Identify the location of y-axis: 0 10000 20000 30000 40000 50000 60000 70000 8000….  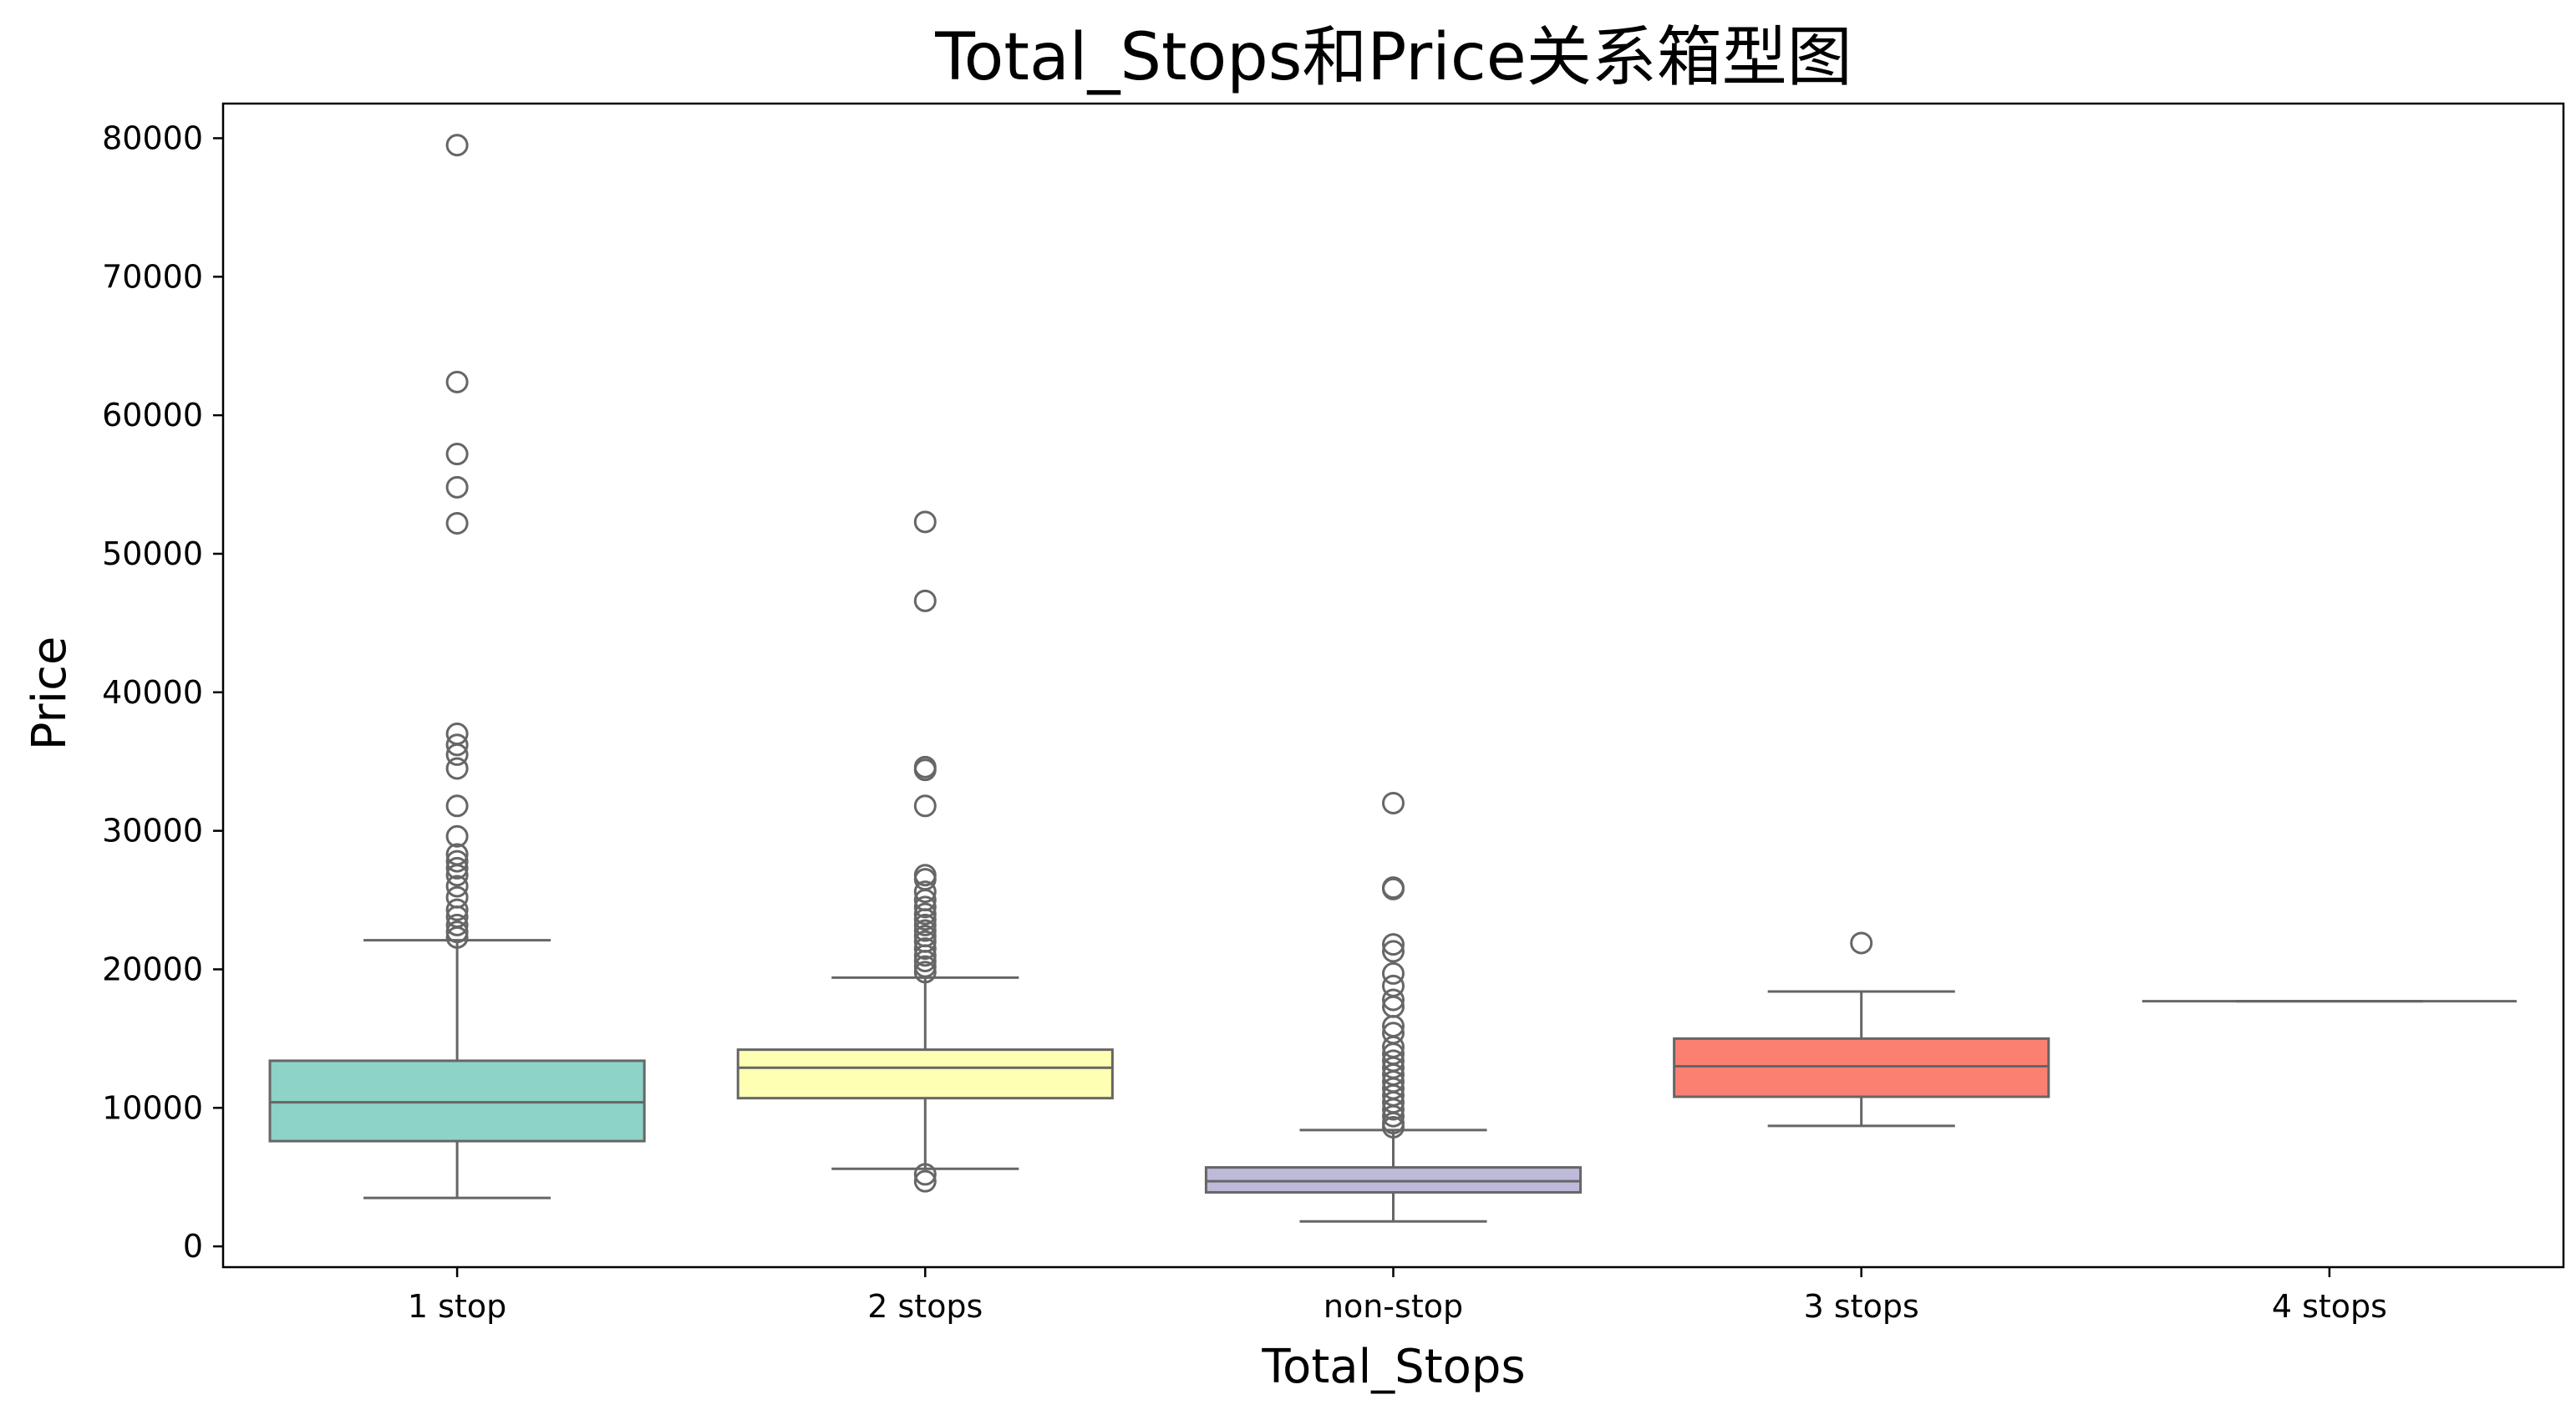
(162, 692).